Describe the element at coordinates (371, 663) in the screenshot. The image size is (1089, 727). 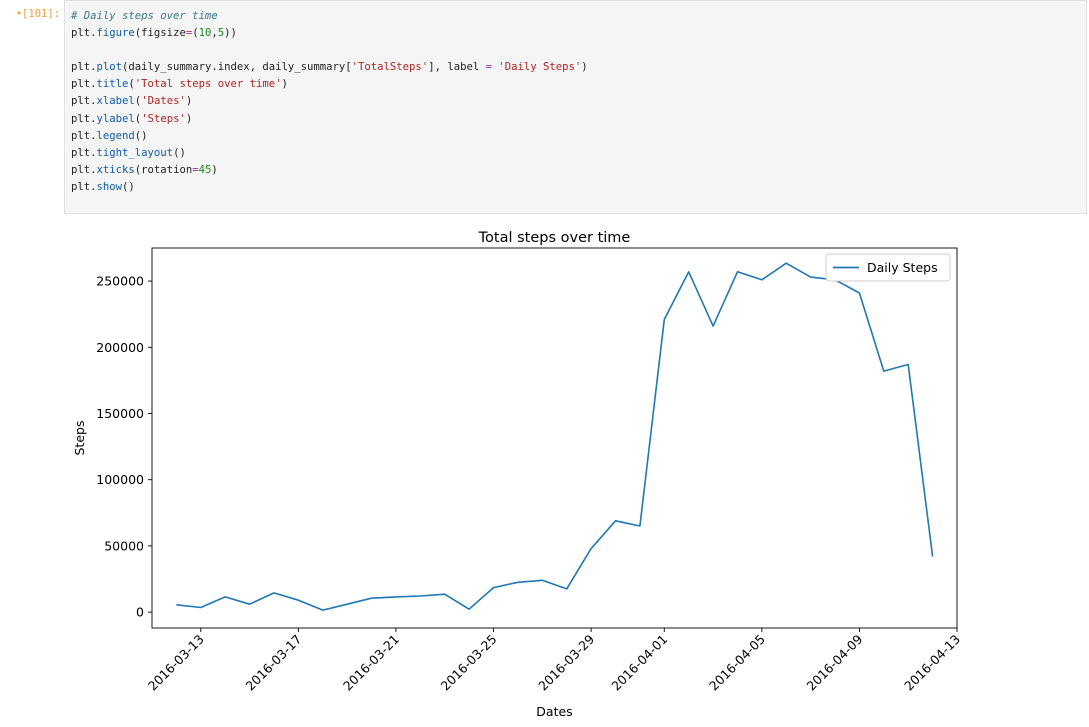
I see `x-tick-label: 2016-03-21` at that location.